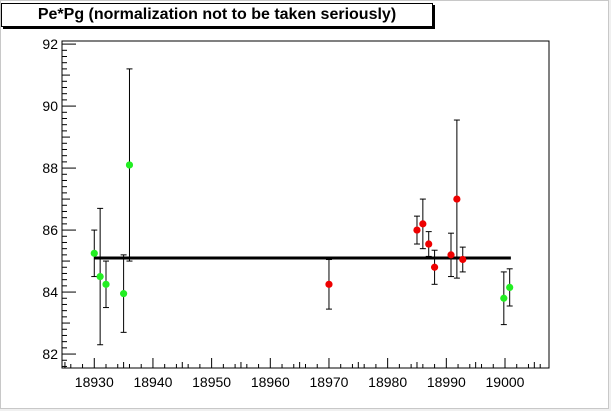 This screenshot has width=611, height=411. What do you see at coordinates (50, 354) in the screenshot?
I see `y-tick-label: 82` at bounding box center [50, 354].